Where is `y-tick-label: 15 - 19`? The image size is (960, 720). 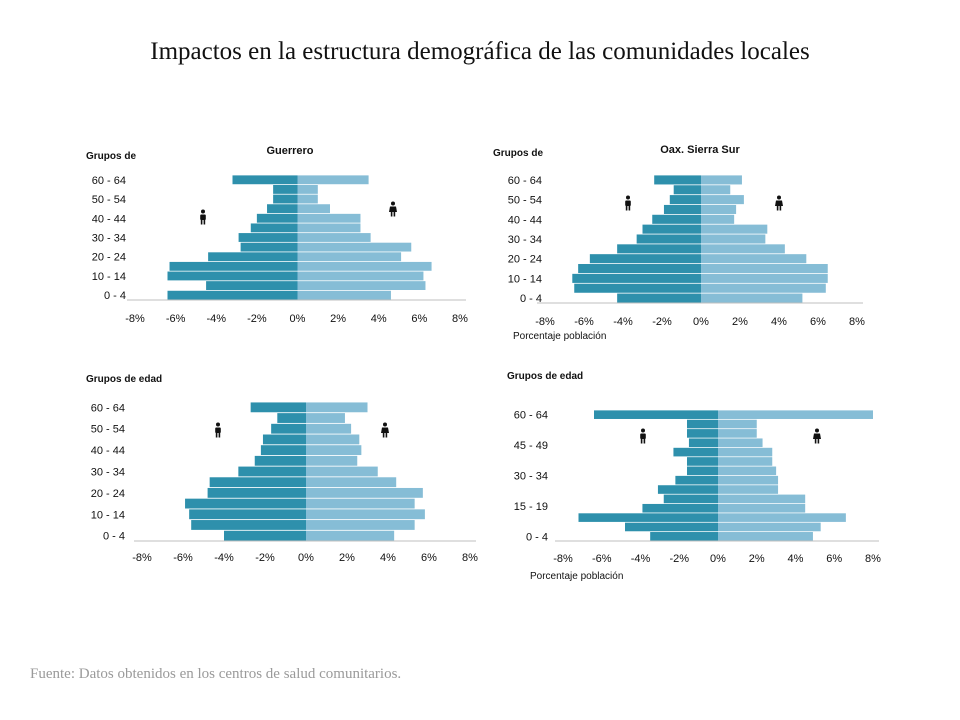
y-tick-label: 15 - 19 is located at coordinates (531, 507).